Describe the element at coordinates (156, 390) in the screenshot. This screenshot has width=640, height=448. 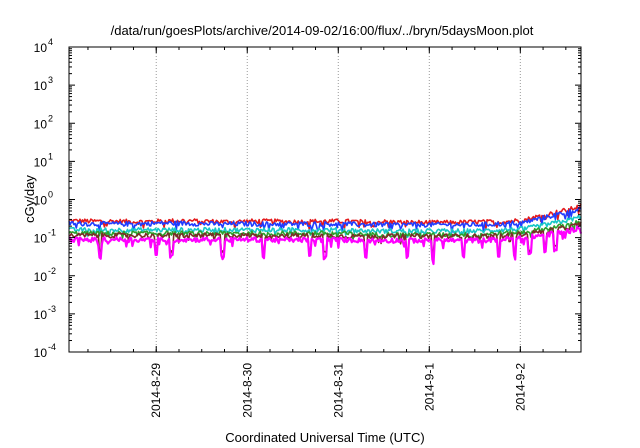
I see `x-tick-label: 2014-8-29` at that location.